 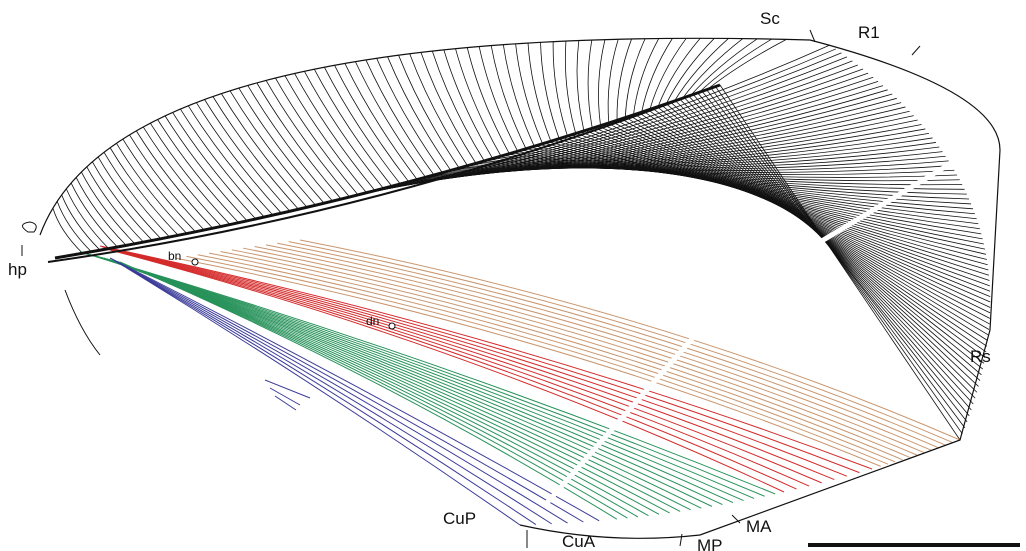 I want to click on label-dn: dn, so click(x=372, y=321).